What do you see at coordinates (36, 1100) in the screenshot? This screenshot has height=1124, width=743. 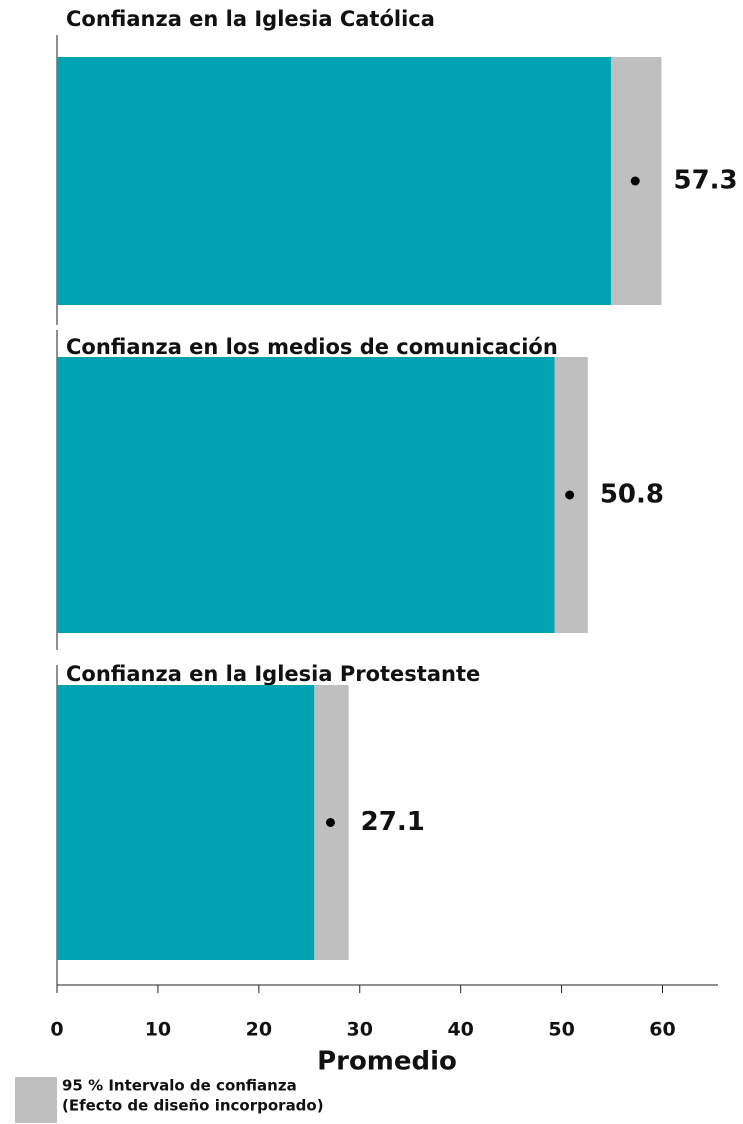 I see `legend-swatch` at bounding box center [36, 1100].